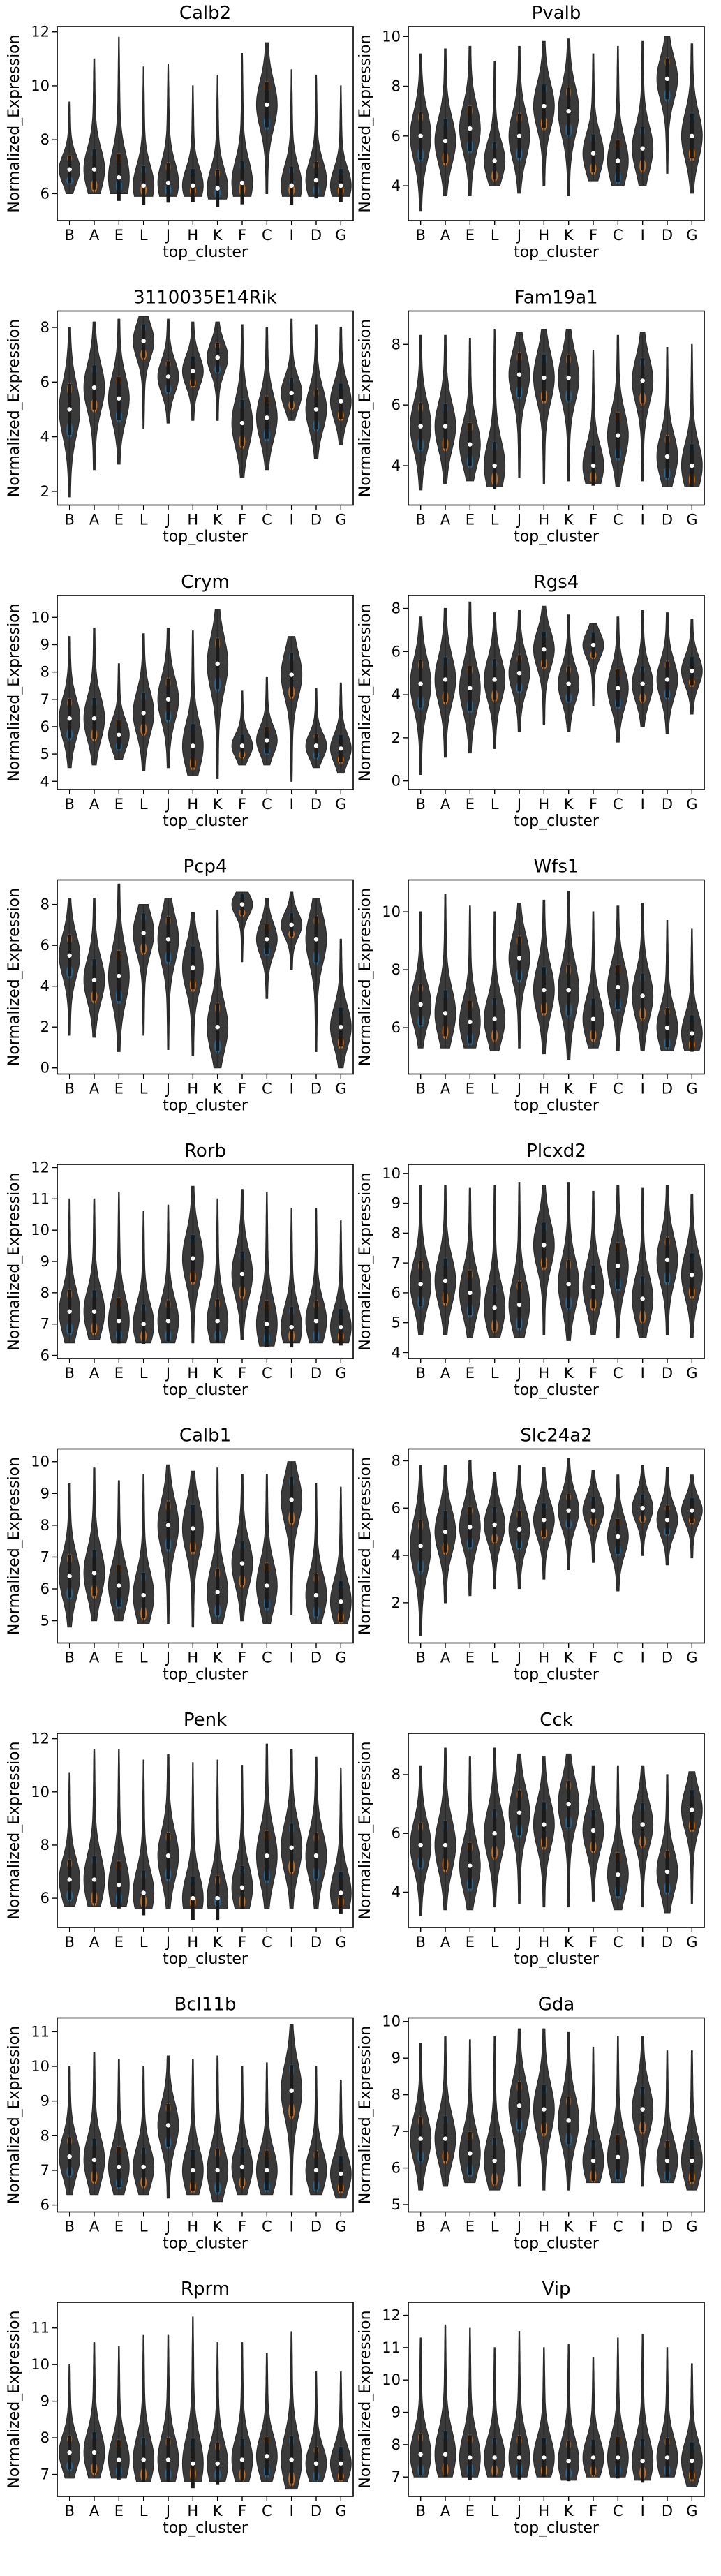 The width and height of the screenshot is (721, 2576). Describe the element at coordinates (445, 2454) in the screenshot. I see `median-dot-A` at that location.